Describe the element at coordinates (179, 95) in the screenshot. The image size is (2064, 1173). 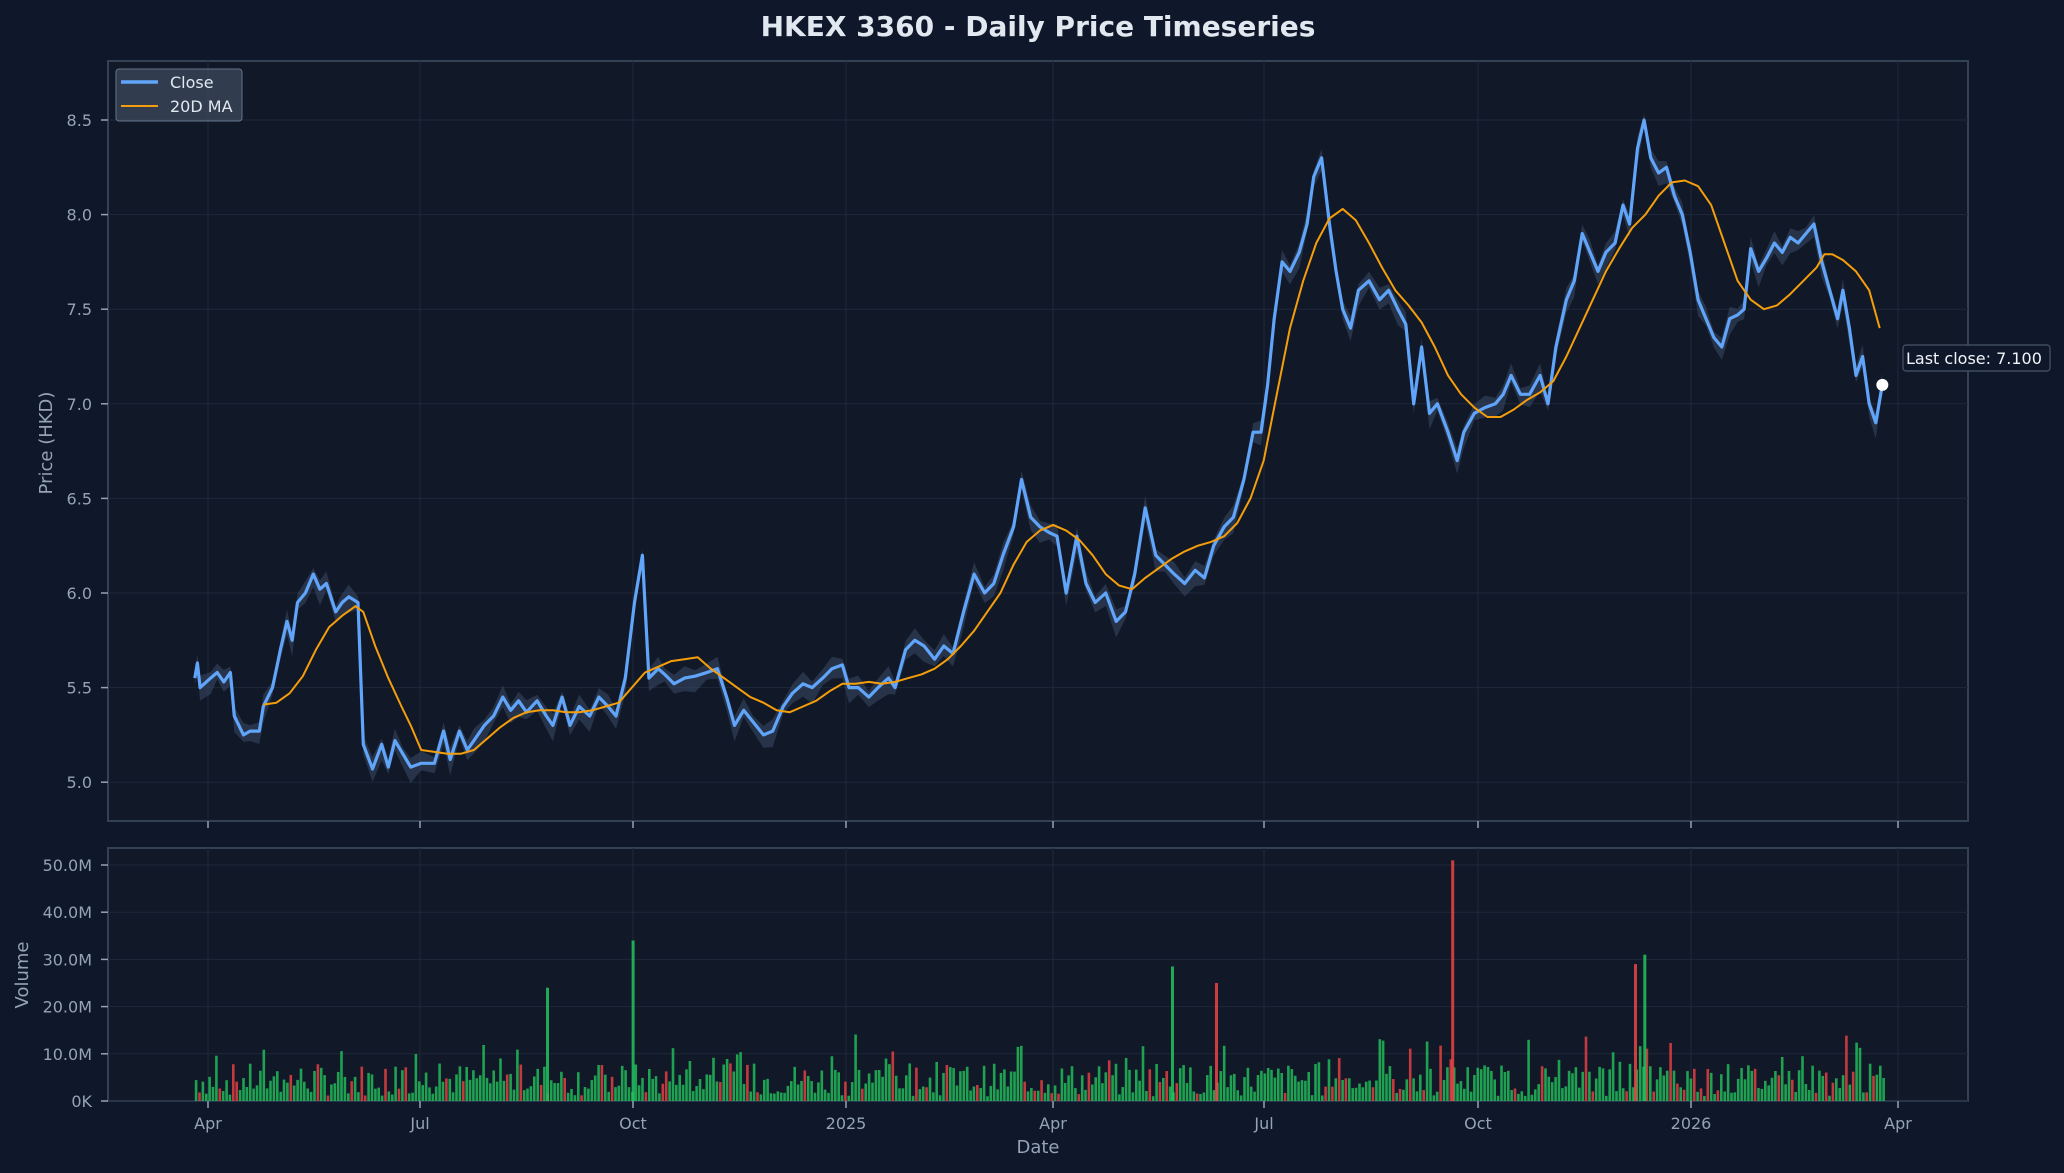
I see `legend: Close 20D MA` at that location.